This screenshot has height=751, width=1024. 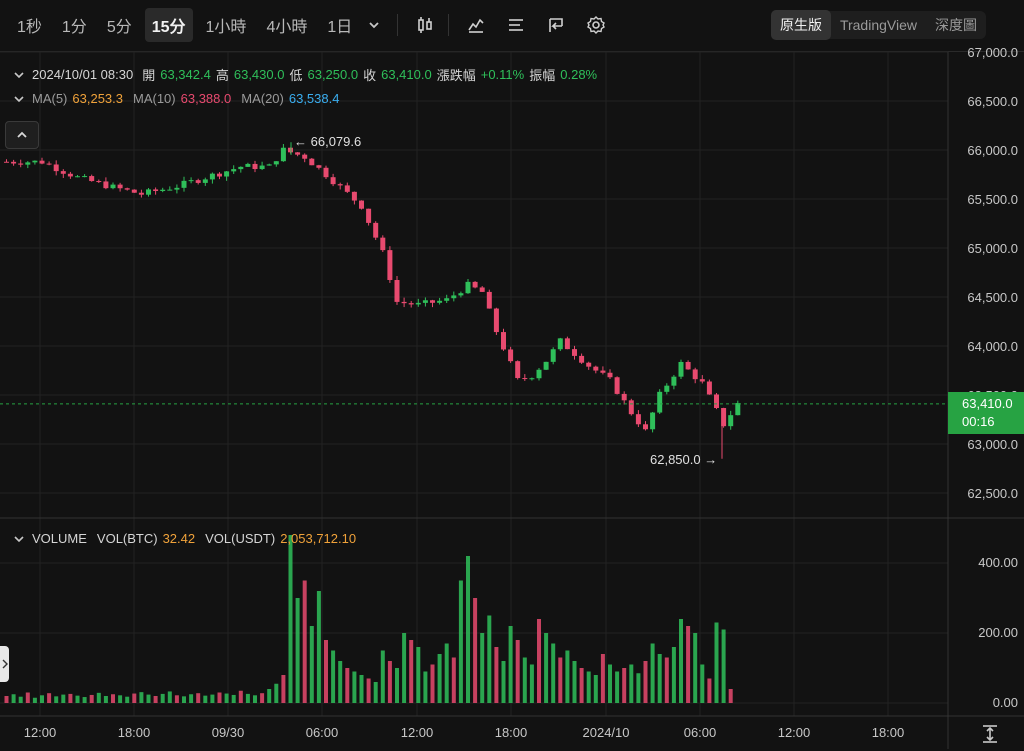 I want to click on ma5-label: MA(5), so click(x=50, y=98).